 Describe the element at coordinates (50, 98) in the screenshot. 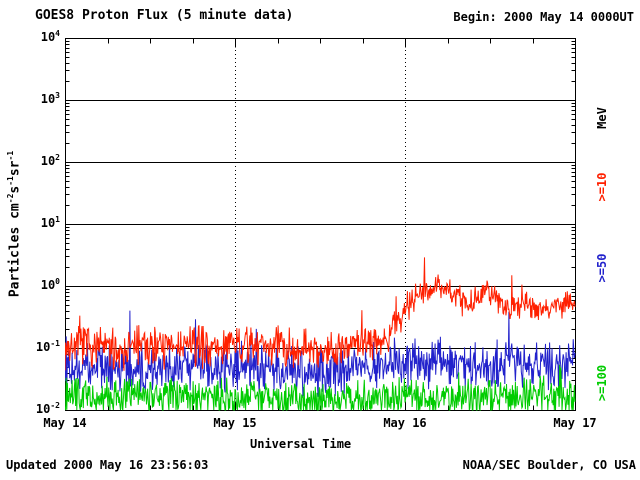

I see `y-tick-label: 10³` at that location.